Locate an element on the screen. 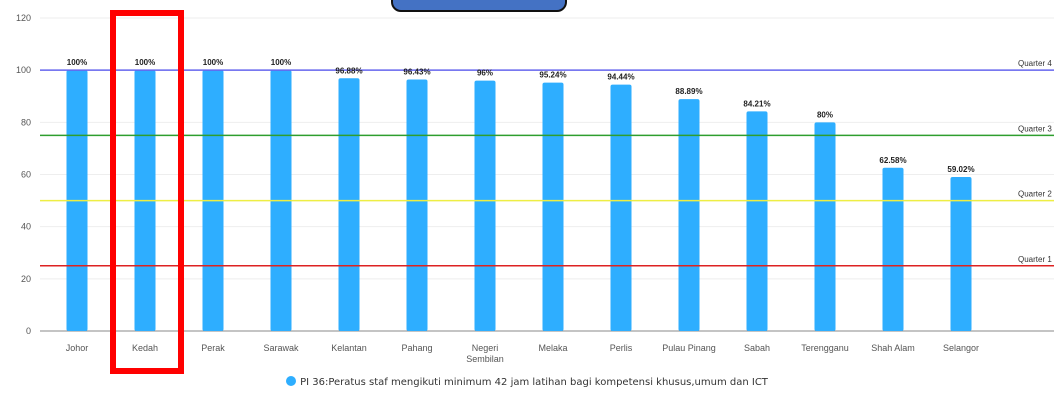 This screenshot has width=1054, height=393. x-tick-label: Kedah is located at coordinates (145, 348).